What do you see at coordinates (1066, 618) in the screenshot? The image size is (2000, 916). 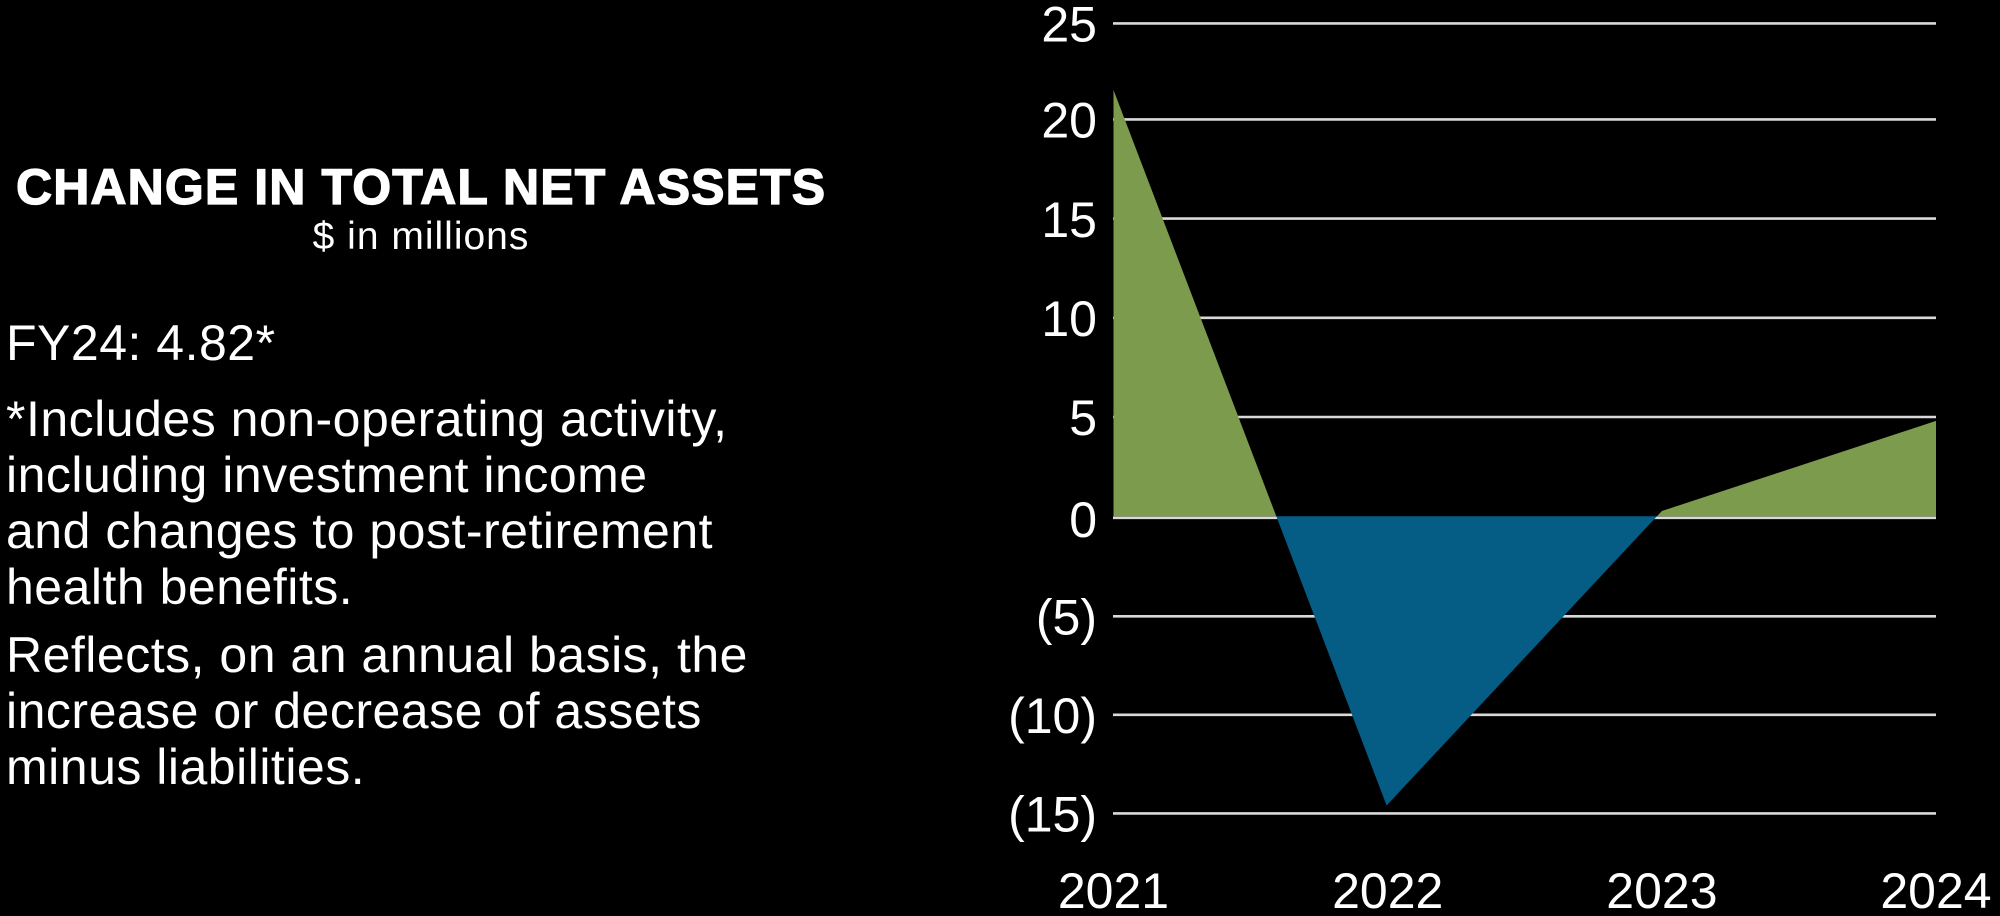 I see `svg-text: (5)` at bounding box center [1066, 618].